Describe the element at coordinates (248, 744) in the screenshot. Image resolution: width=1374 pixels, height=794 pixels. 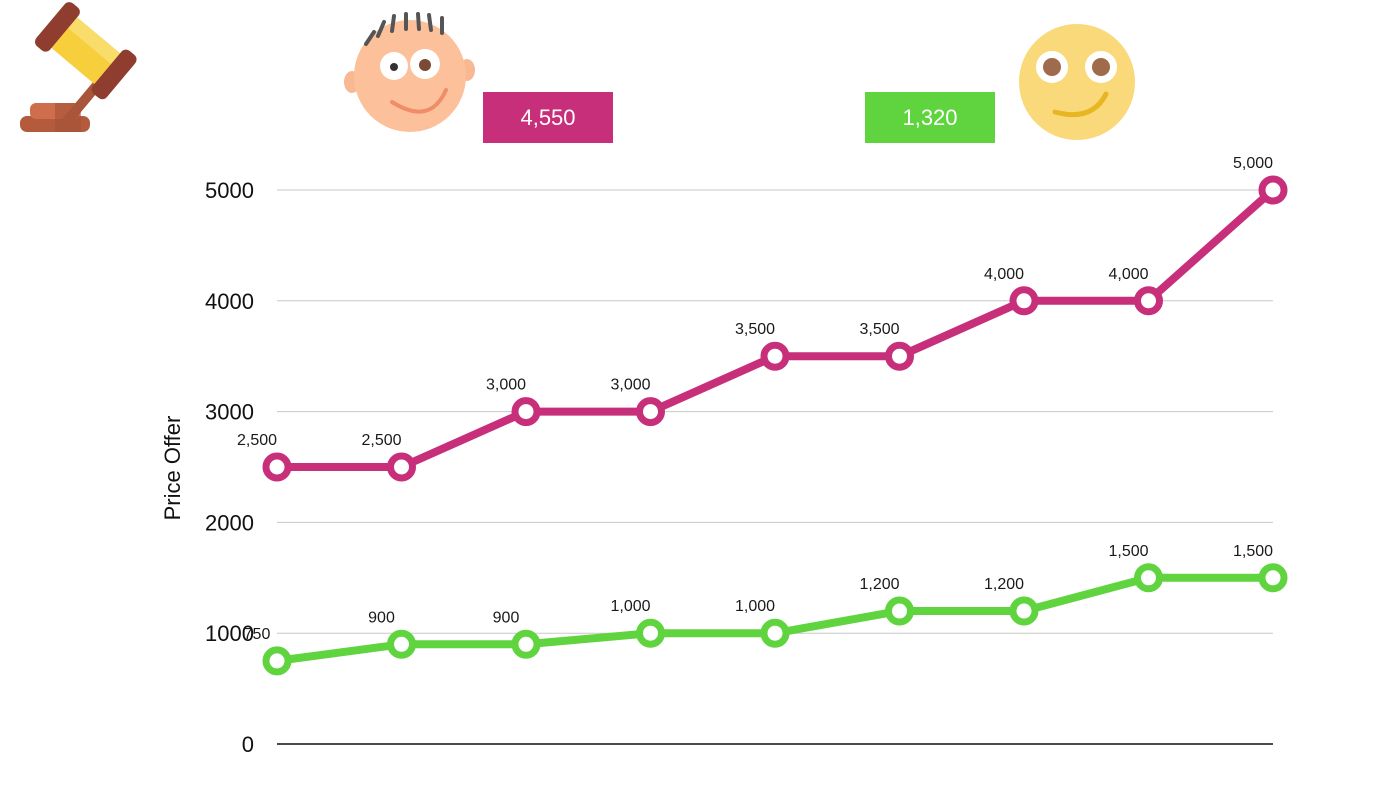
I see `y-tick-label: 0` at that location.